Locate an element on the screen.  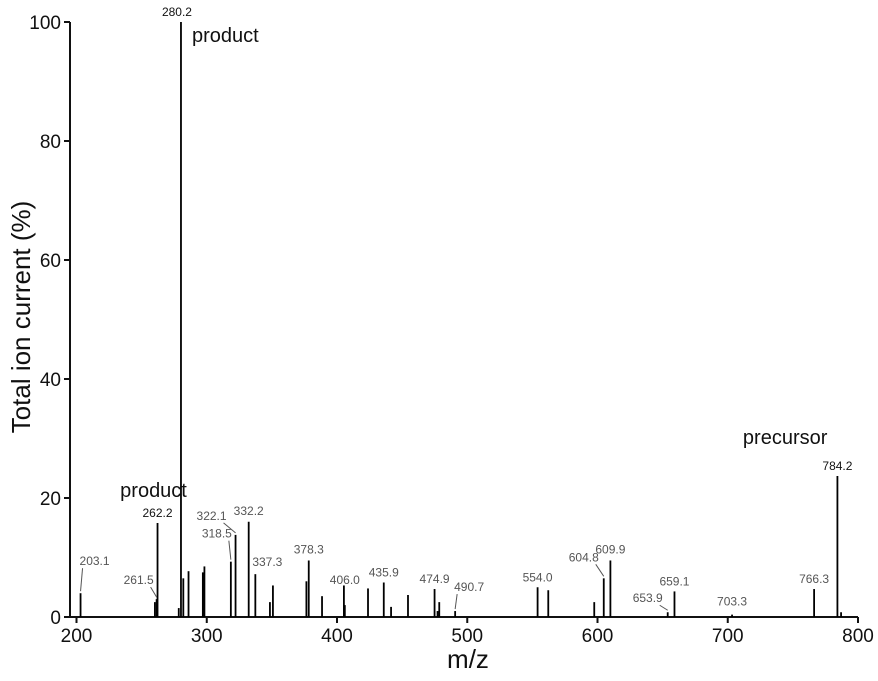
peak-label: 203.1 is located at coordinates (95, 561).